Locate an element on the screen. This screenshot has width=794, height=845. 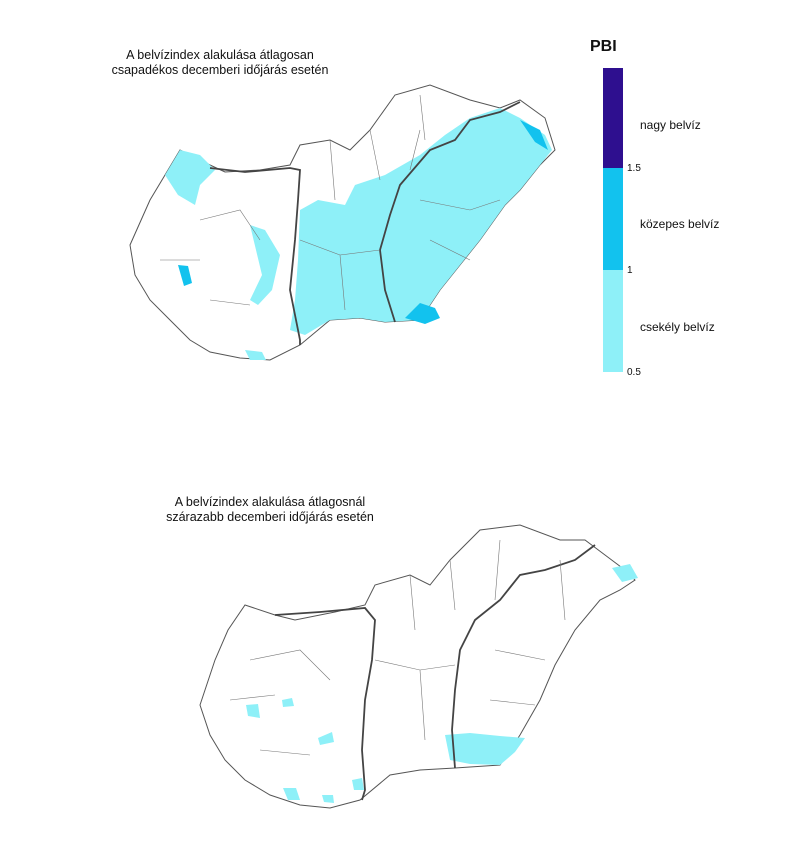
map-title-dry-line1: A belvízindex alakulása átlagosnál is located at coordinates (270, 502).